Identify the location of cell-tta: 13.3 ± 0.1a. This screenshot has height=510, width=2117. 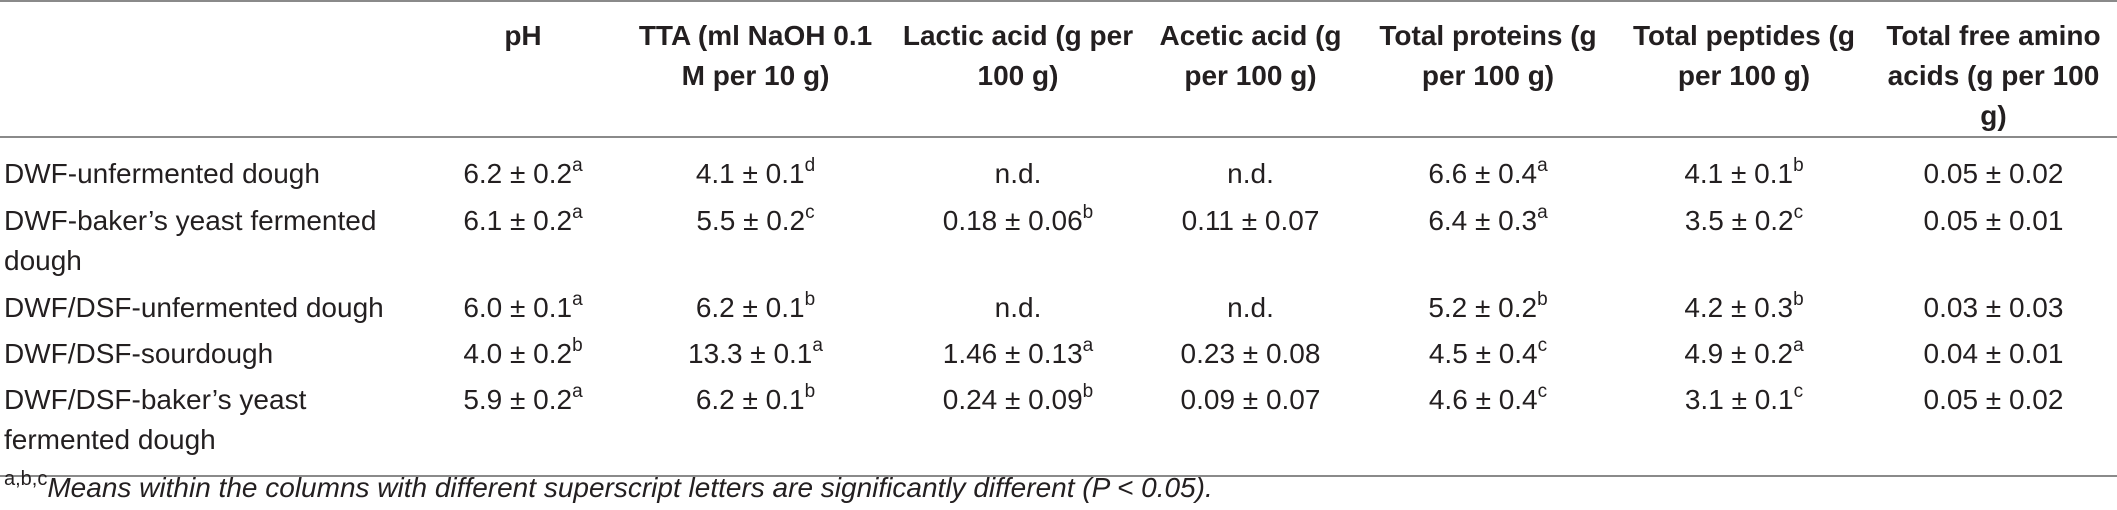
(755, 353).